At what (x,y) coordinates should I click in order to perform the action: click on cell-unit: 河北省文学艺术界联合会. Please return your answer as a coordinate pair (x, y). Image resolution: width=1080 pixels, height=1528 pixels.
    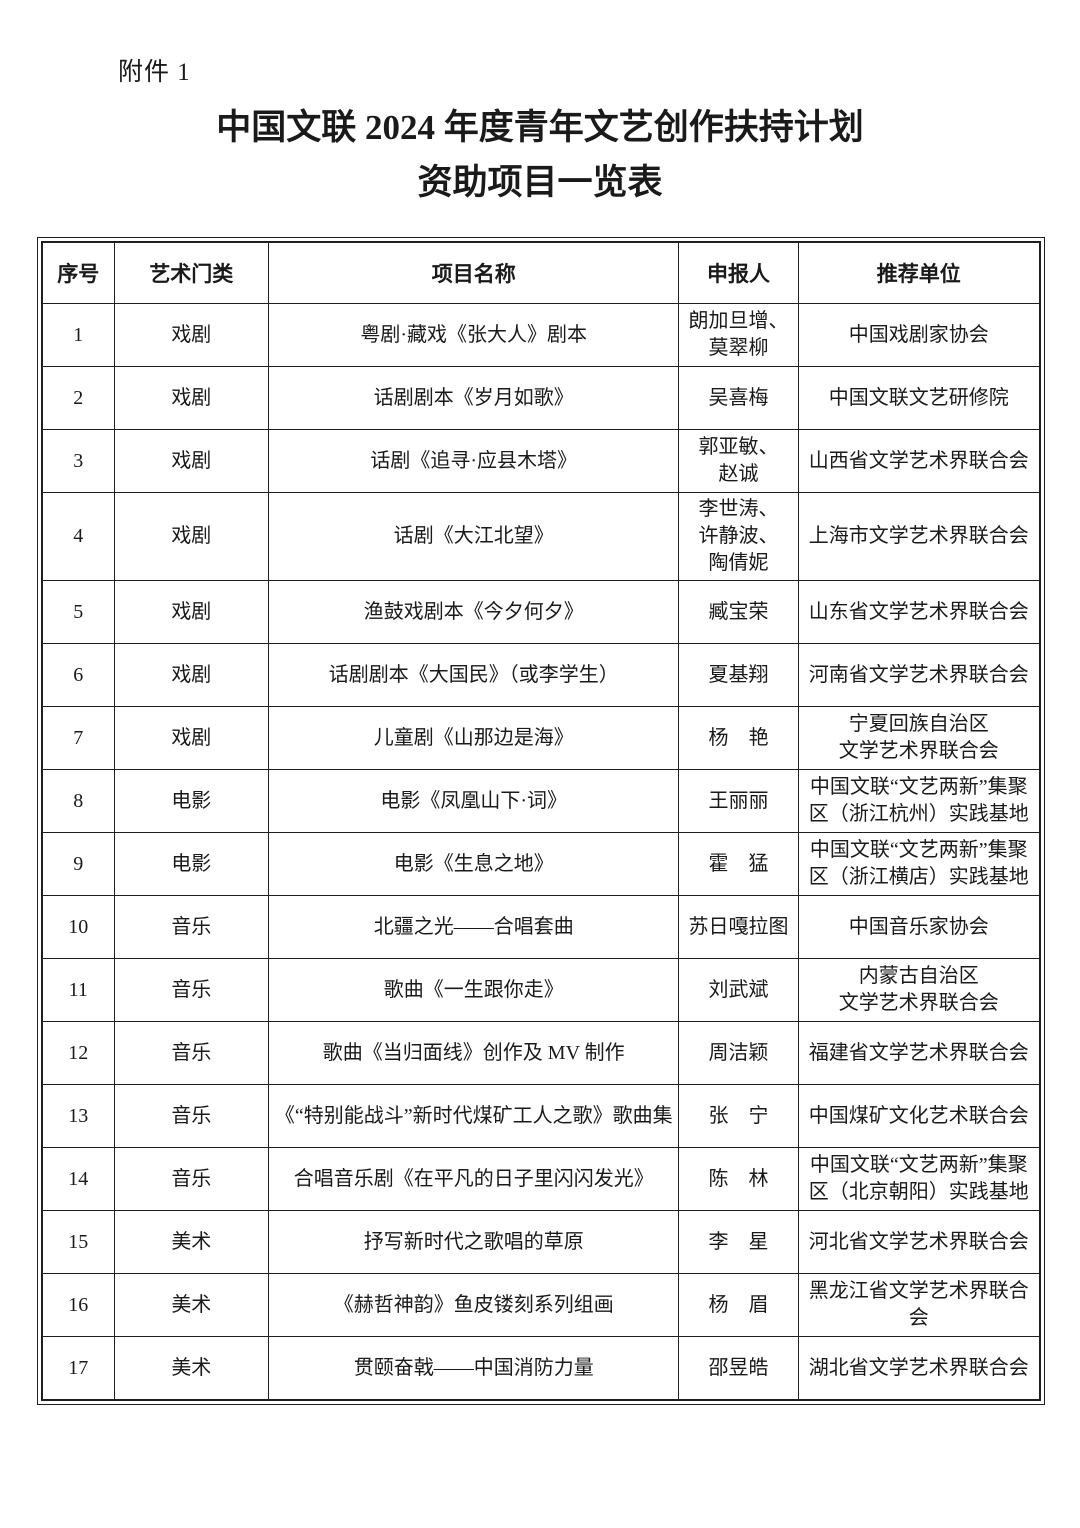
    Looking at the image, I should click on (919, 1242).